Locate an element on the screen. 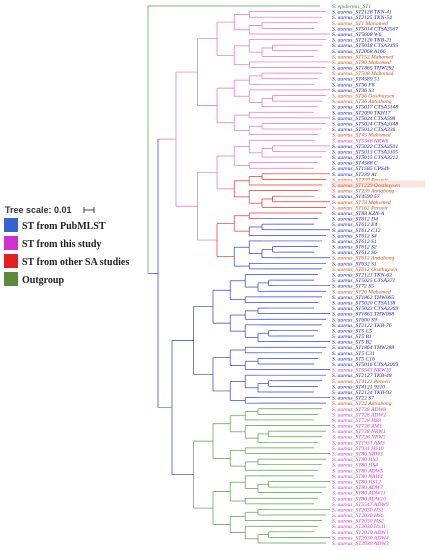  leaf-label: S. aureus_ST5546 NRW6 is located at coordinates (360, 141).